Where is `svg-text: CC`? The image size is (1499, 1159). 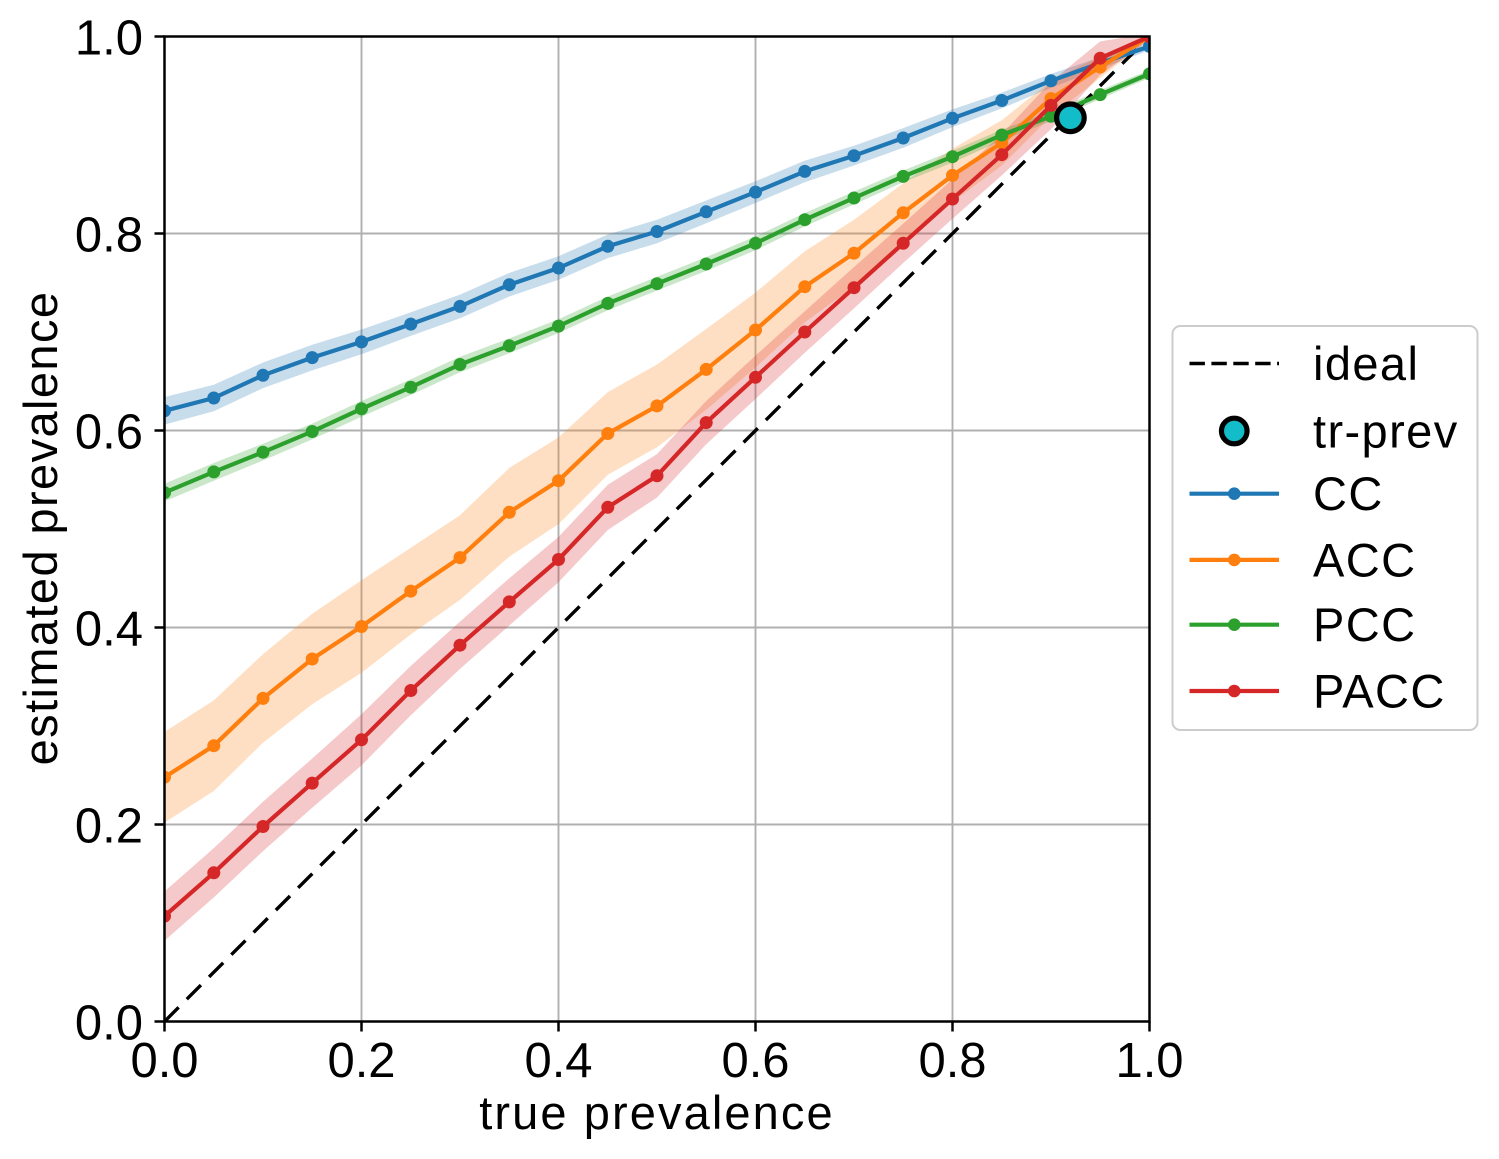 svg-text: CC is located at coordinates (1348, 493).